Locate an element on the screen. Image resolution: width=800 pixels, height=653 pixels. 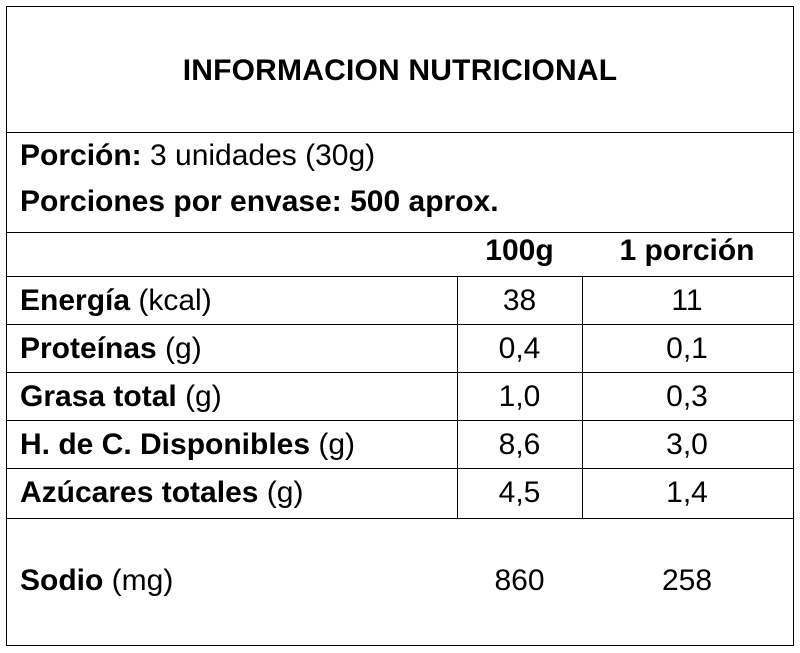
value-per-portion: 1,4 is located at coordinates (687, 492).